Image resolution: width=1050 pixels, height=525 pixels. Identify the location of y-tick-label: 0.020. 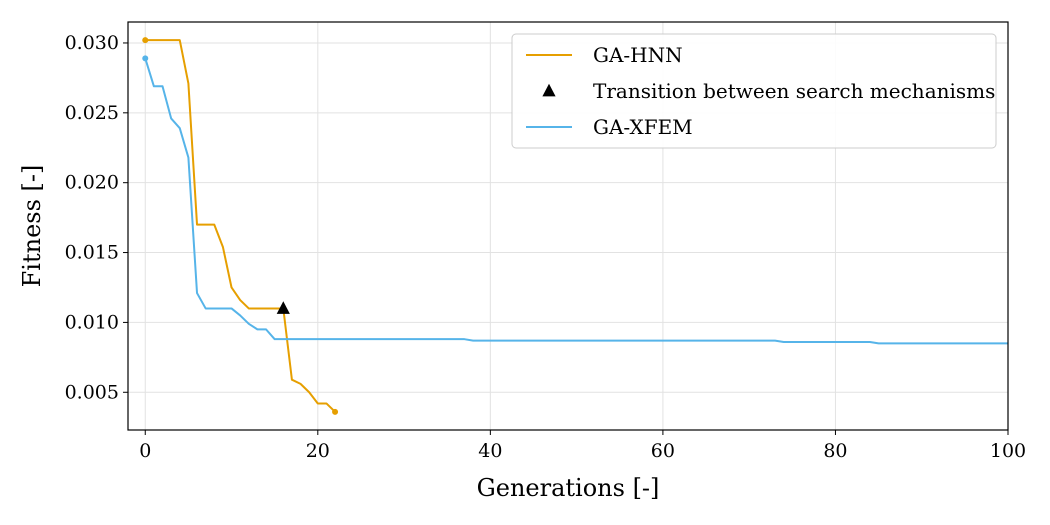
(92, 183).